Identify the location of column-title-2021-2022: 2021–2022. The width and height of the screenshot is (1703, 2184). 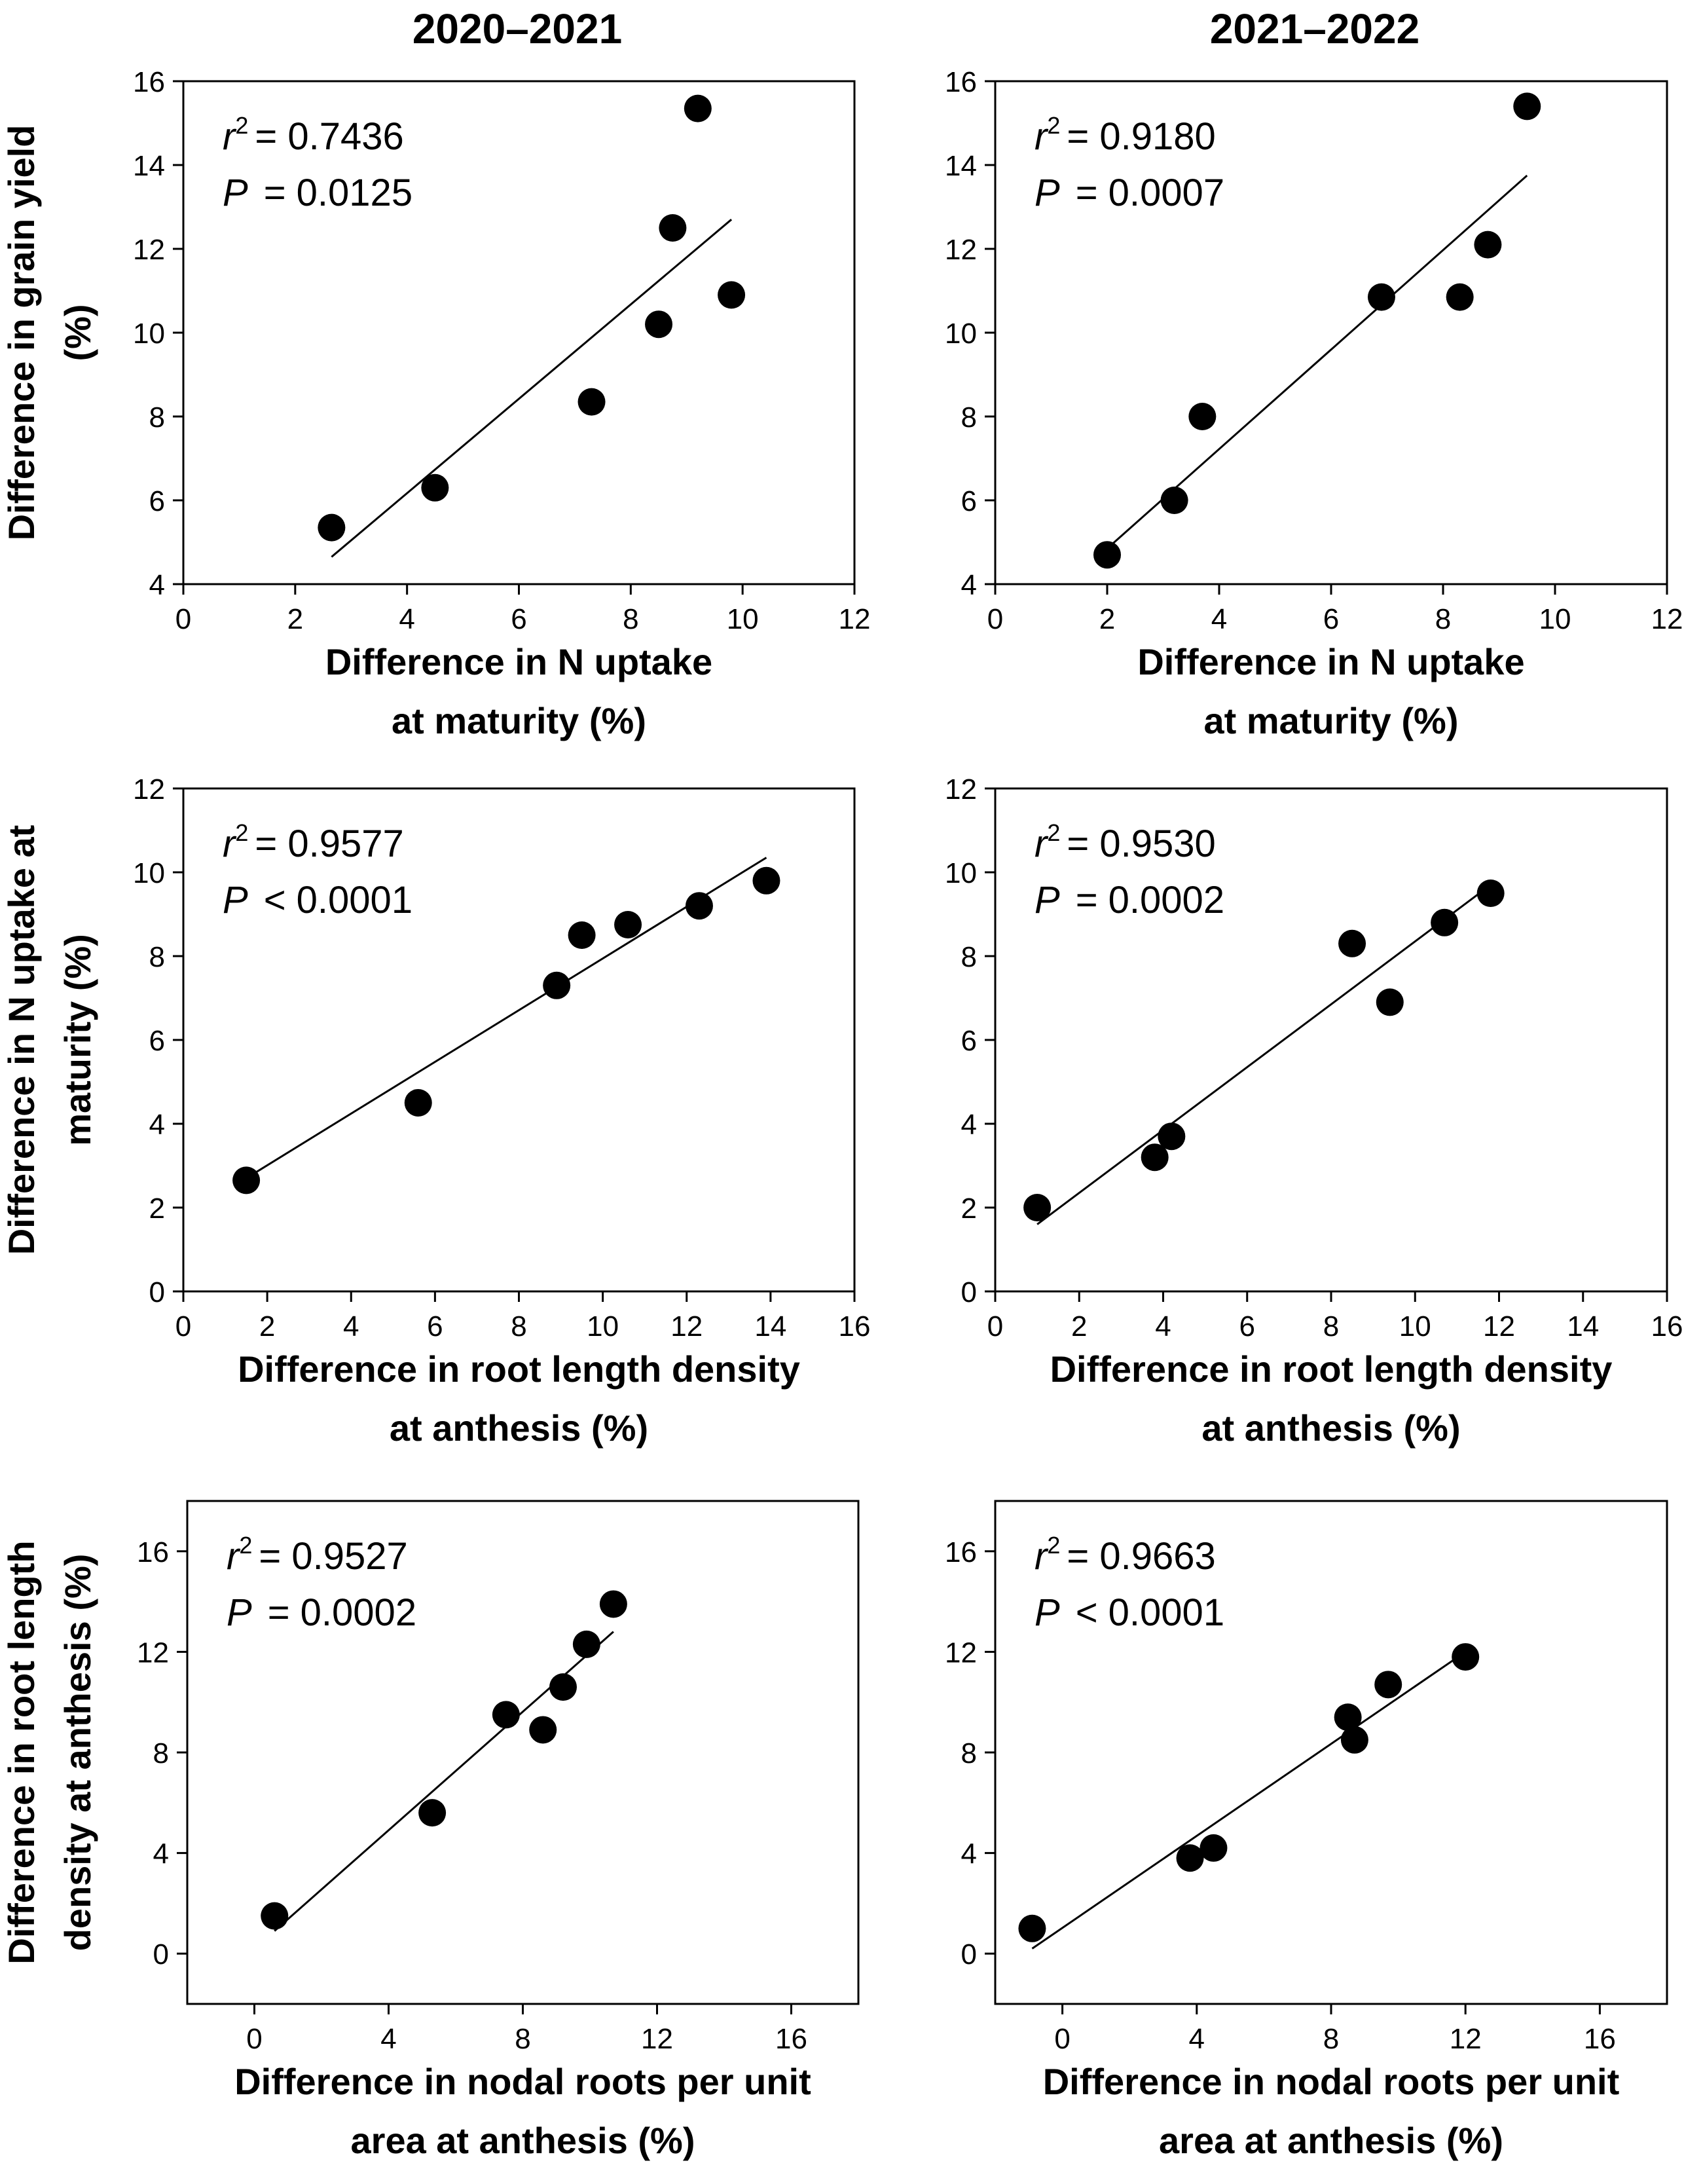
(1314, 28).